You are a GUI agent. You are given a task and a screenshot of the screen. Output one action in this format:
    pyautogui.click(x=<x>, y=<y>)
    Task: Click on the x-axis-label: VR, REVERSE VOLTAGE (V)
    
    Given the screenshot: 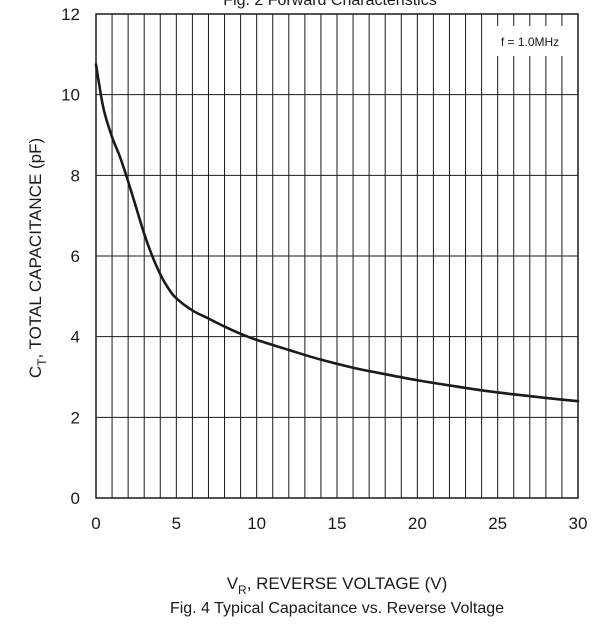 What is the action you would take?
    pyautogui.click(x=337, y=585)
    